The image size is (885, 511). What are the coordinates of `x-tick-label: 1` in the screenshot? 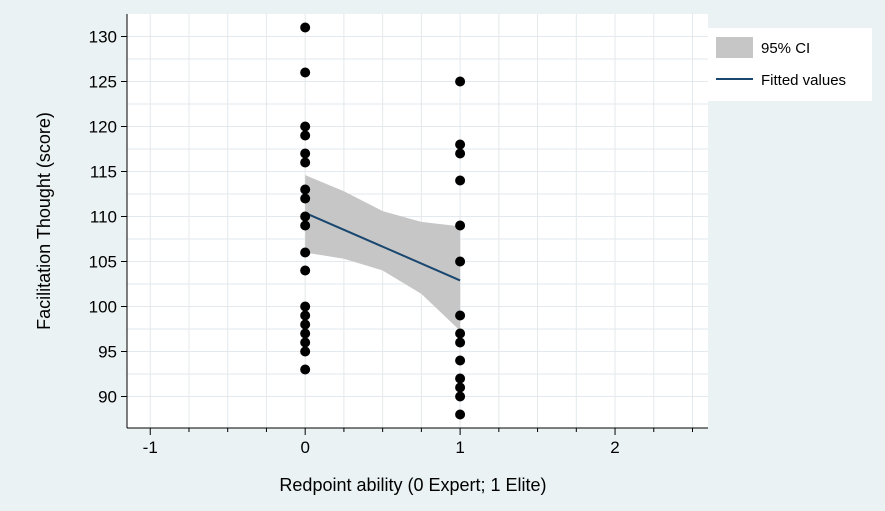 It's located at (459, 447).